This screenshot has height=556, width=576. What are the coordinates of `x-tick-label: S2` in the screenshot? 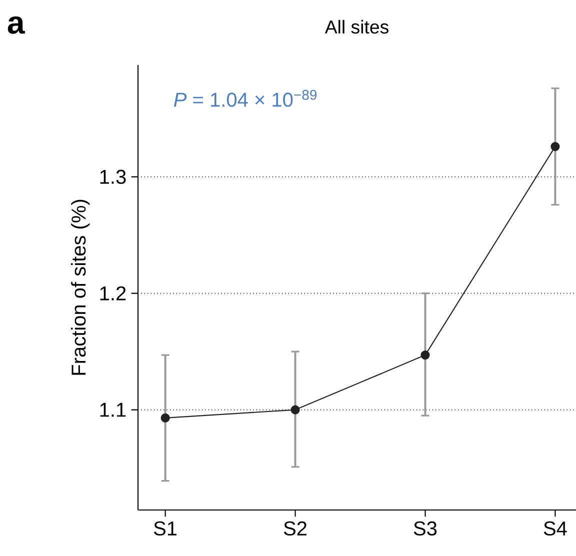 It's located at (295, 528).